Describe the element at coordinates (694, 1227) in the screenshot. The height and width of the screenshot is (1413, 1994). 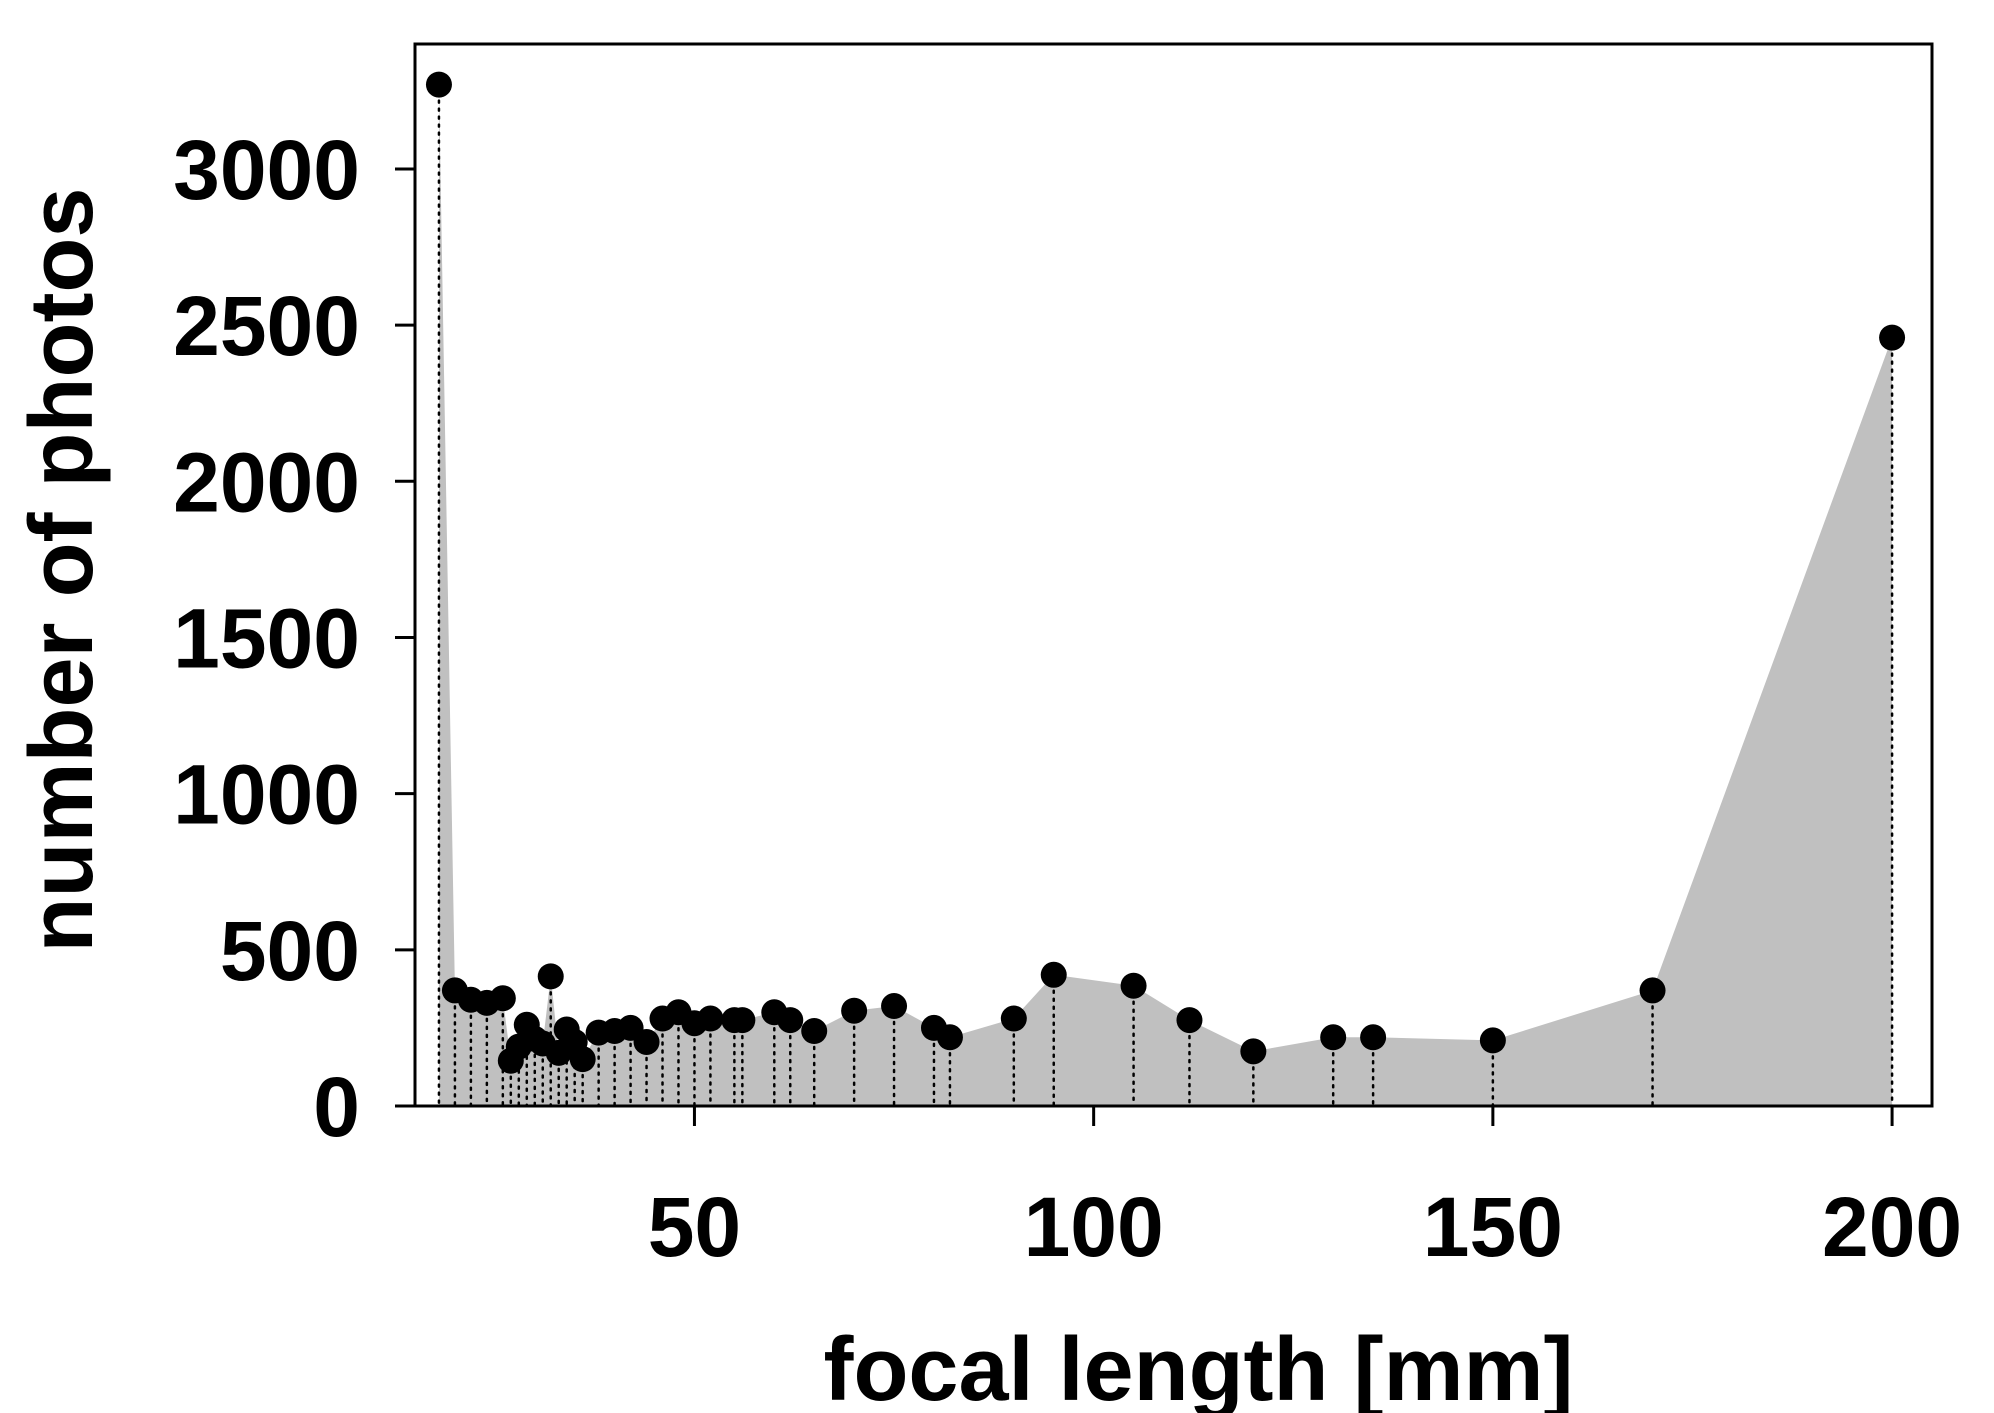
I see `x-tick-label: 50` at that location.